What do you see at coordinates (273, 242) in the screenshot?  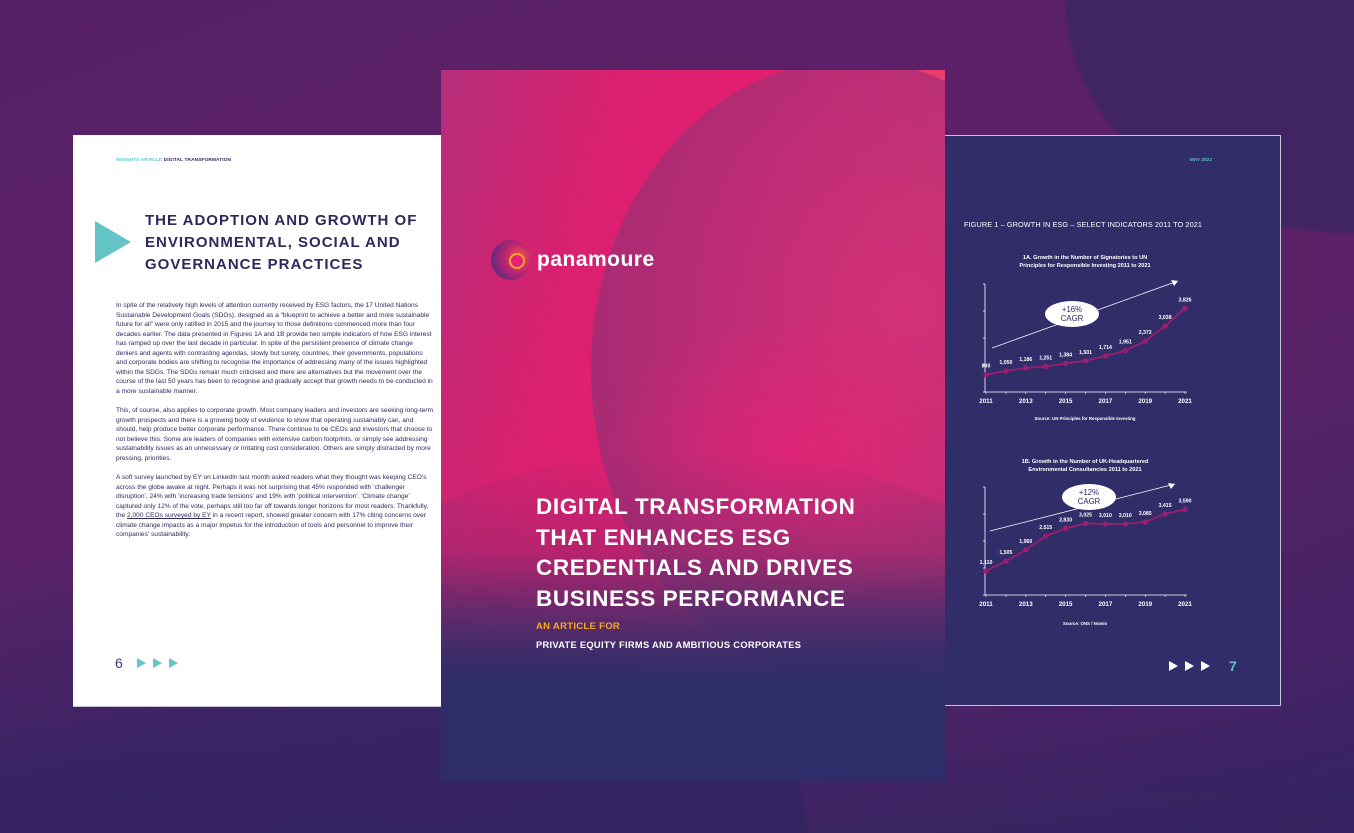 I see `title-line: ENVIRONMENTAL, SOCIAL AND` at bounding box center [273, 242].